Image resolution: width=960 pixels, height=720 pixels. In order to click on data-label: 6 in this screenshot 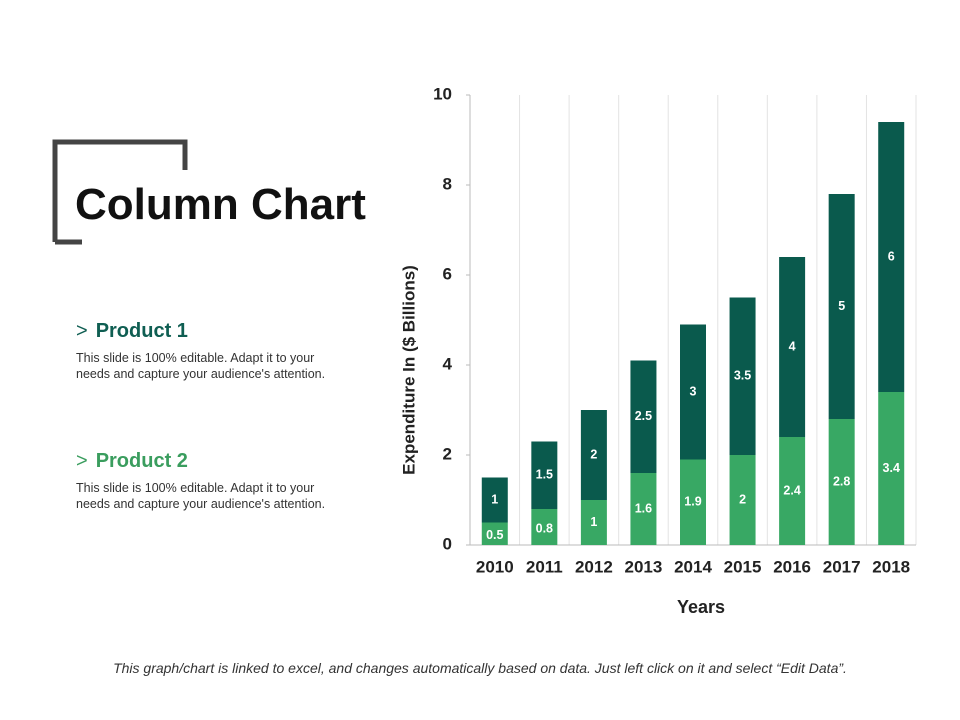, I will do `click(891, 256)`.